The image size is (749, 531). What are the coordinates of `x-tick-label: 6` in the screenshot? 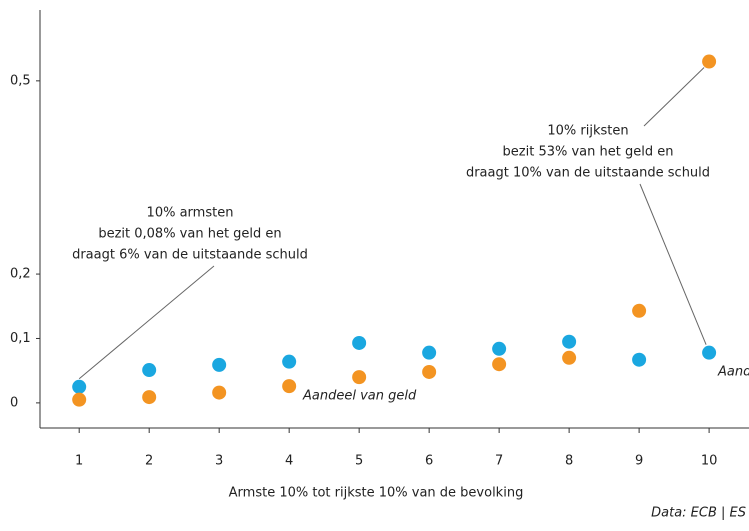 It's located at (429, 461).